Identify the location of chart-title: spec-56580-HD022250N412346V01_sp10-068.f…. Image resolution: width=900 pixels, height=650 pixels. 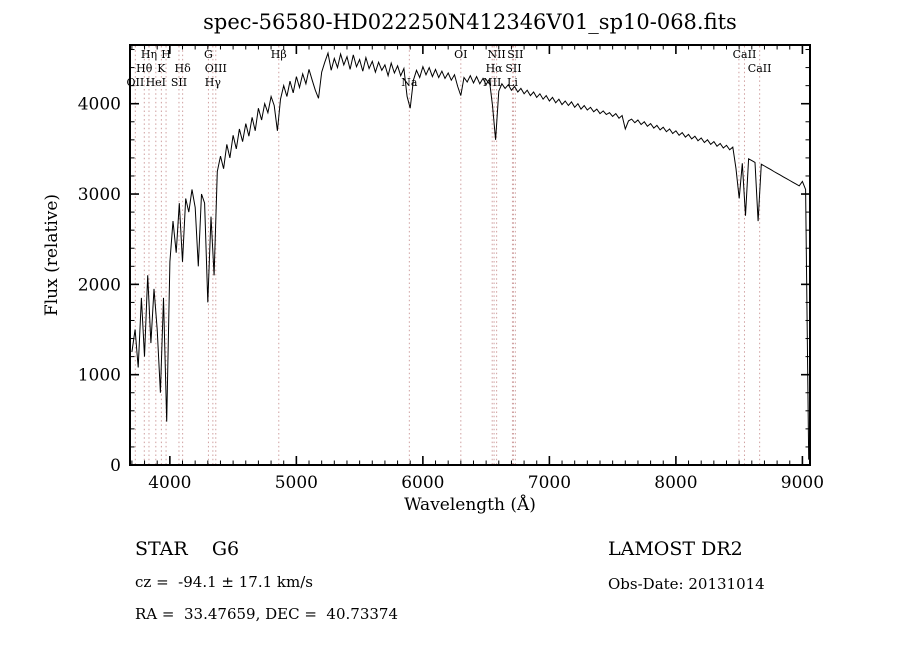
(470, 22).